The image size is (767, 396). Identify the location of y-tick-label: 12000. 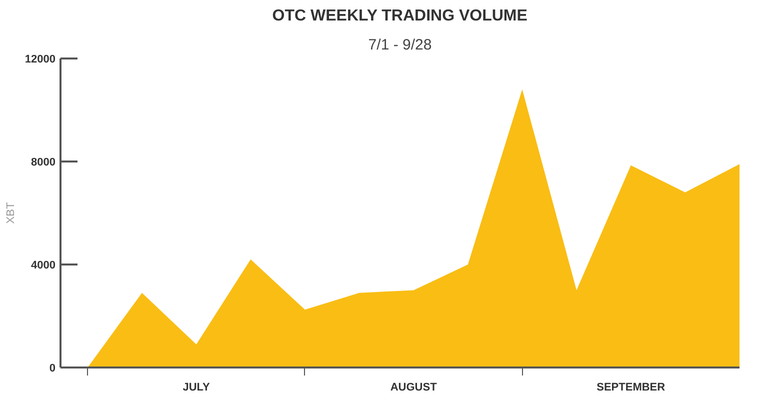
(40, 60).